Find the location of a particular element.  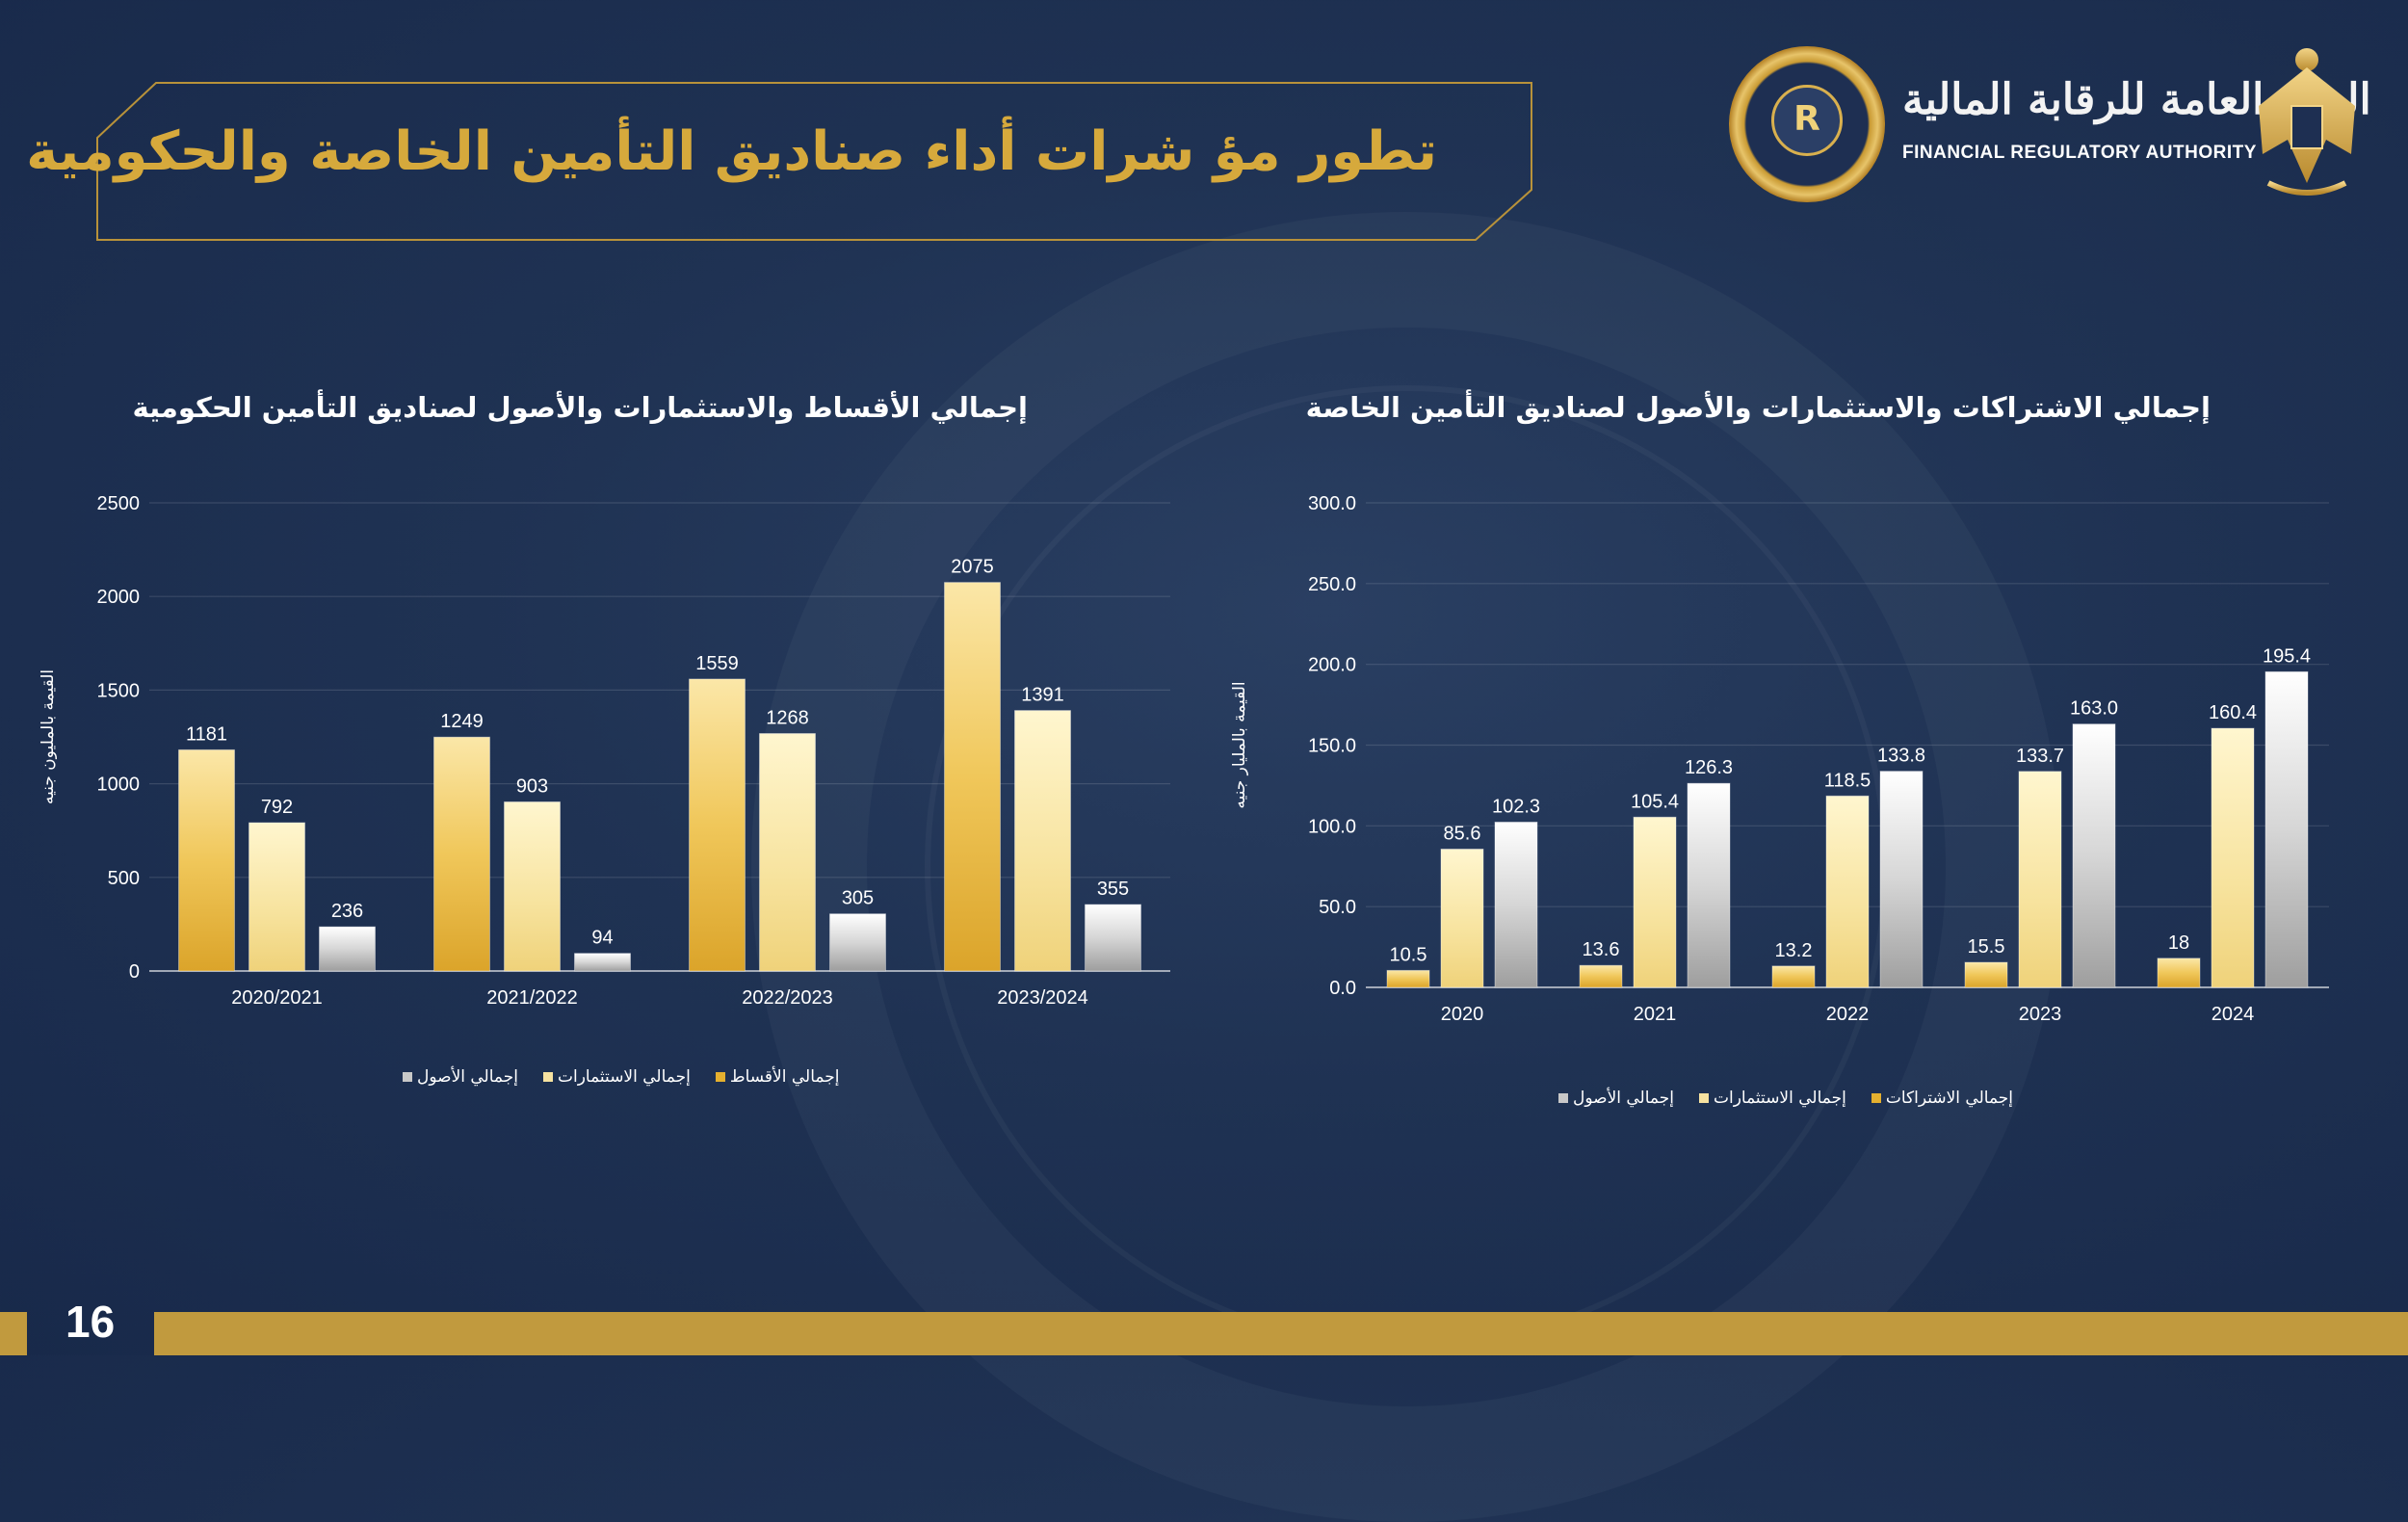

y-tick-label: 50.0 is located at coordinates (1337, 908).